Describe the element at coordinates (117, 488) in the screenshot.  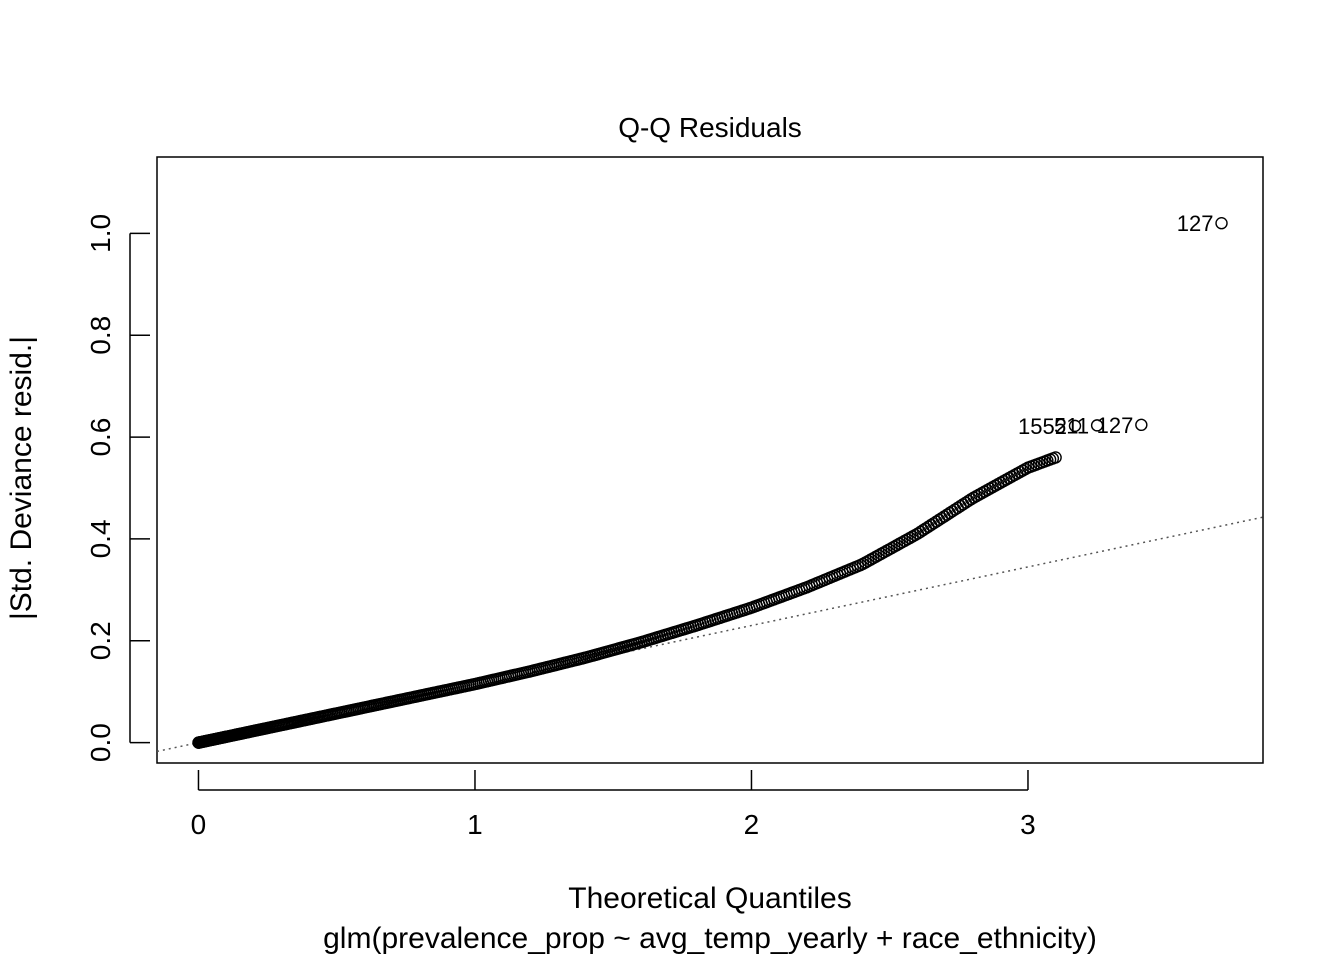
I see `y-axis: 0.0 0.2 0.4 0.6 0.8 1.0` at that location.